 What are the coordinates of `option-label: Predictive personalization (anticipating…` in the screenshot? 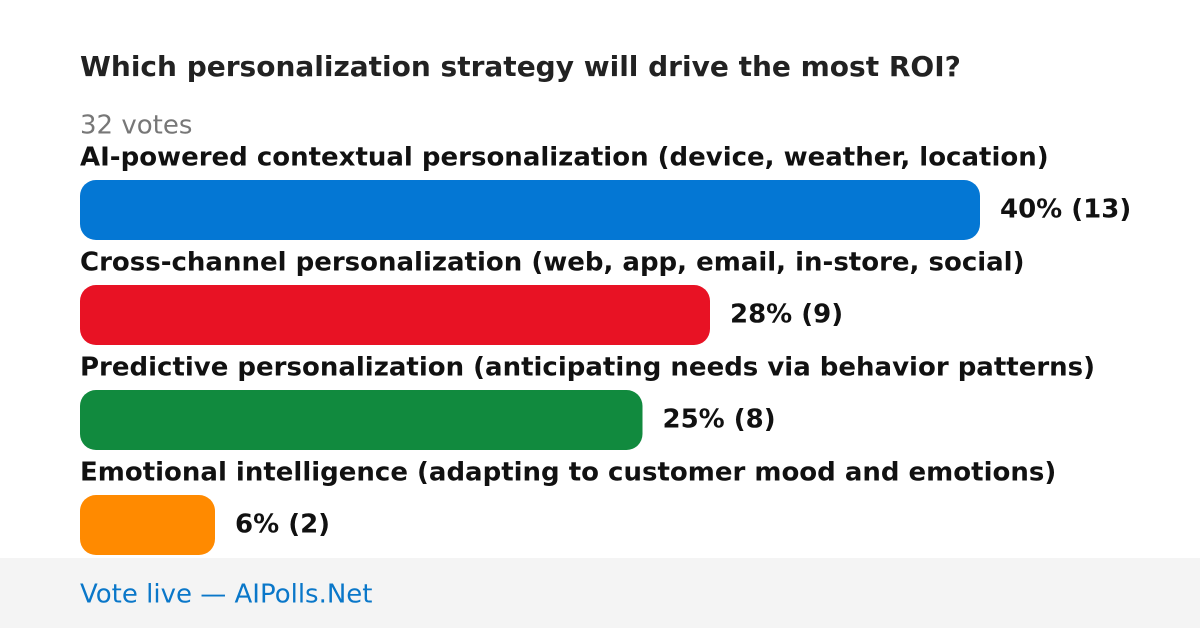 It's located at (587, 368).